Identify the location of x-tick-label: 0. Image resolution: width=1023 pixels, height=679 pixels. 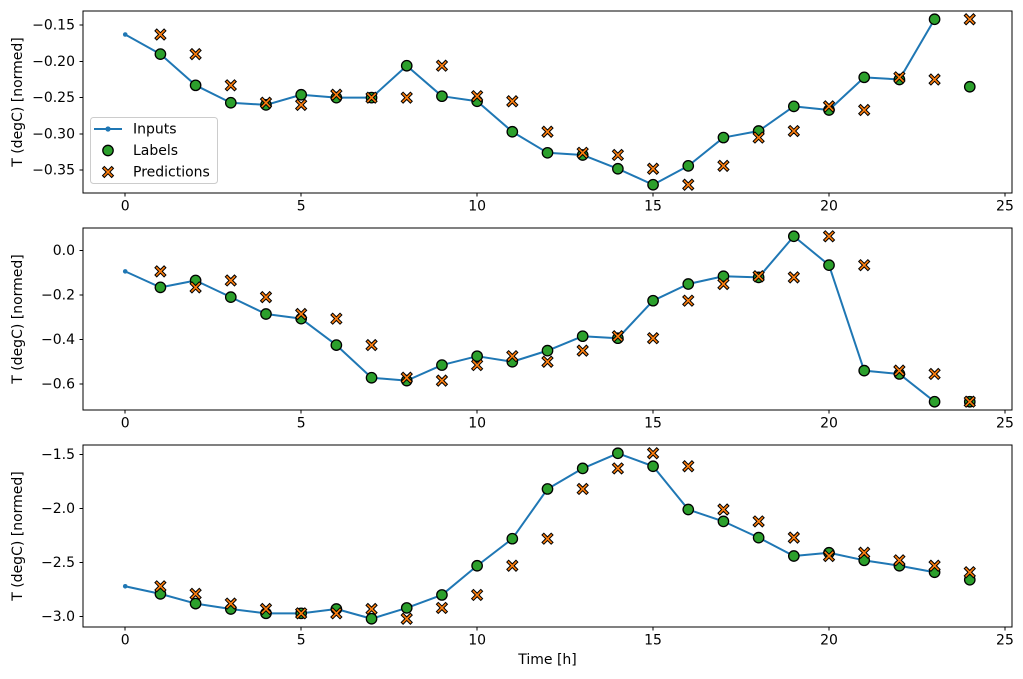
(125, 424).